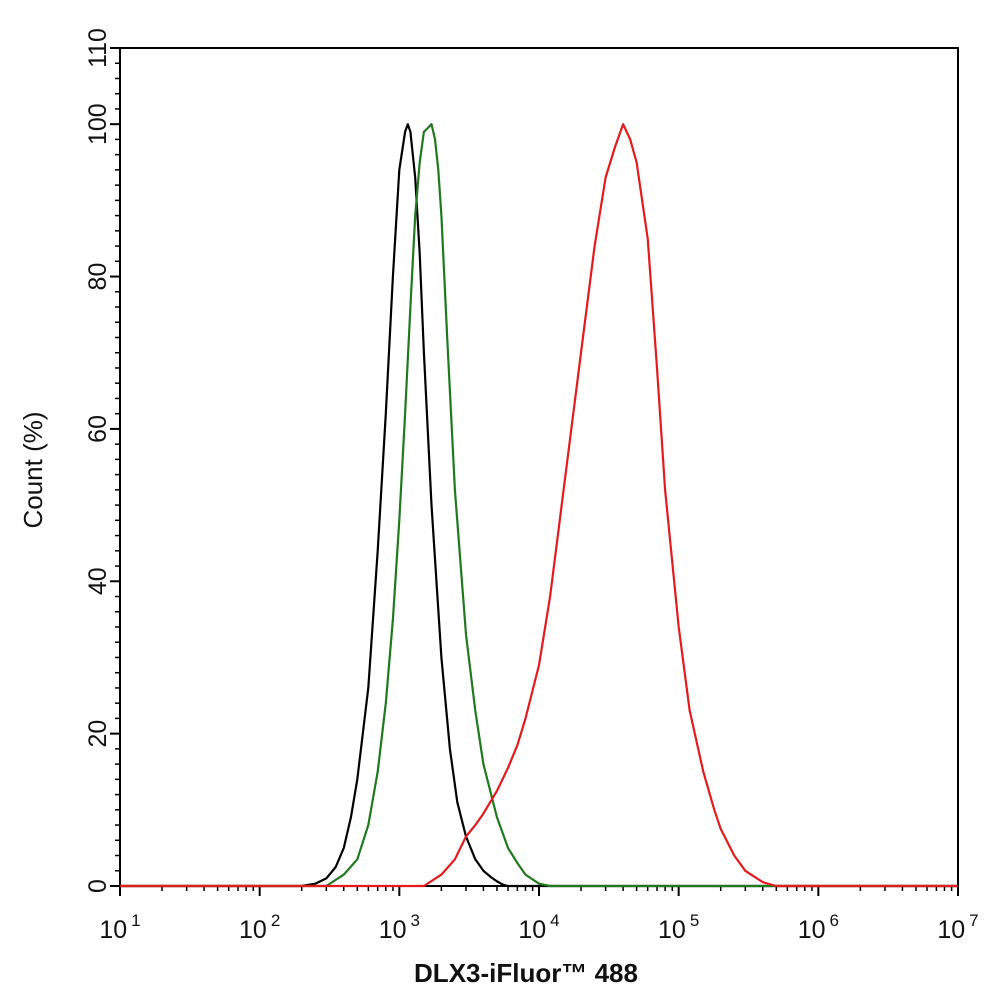 This screenshot has height=1002, width=994. What do you see at coordinates (538, 927) in the screenshot?
I see `x-tick-label: 10 4` at bounding box center [538, 927].